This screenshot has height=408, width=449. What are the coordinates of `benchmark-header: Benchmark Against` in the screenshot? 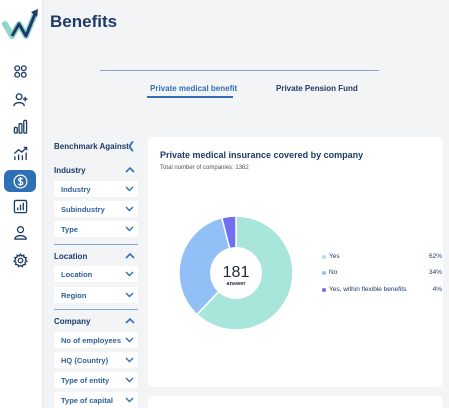 It's located at (91, 146).